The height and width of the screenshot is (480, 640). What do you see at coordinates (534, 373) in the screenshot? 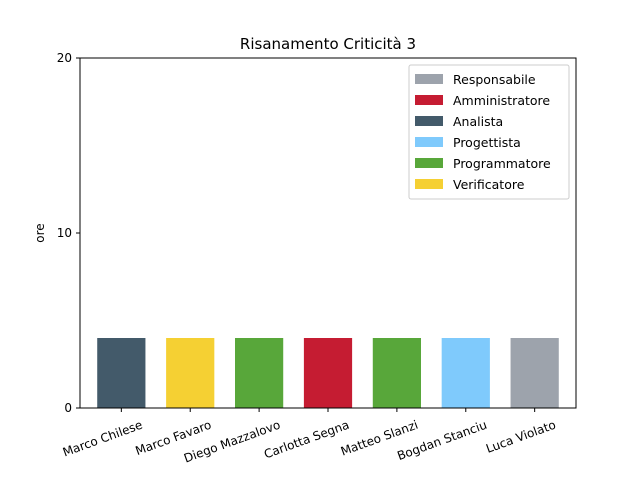
I see `bar-luca-violato` at bounding box center [534, 373].